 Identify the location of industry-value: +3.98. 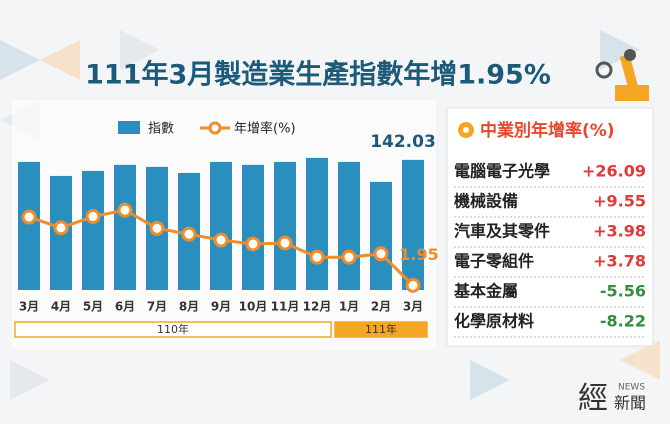
(619, 231).